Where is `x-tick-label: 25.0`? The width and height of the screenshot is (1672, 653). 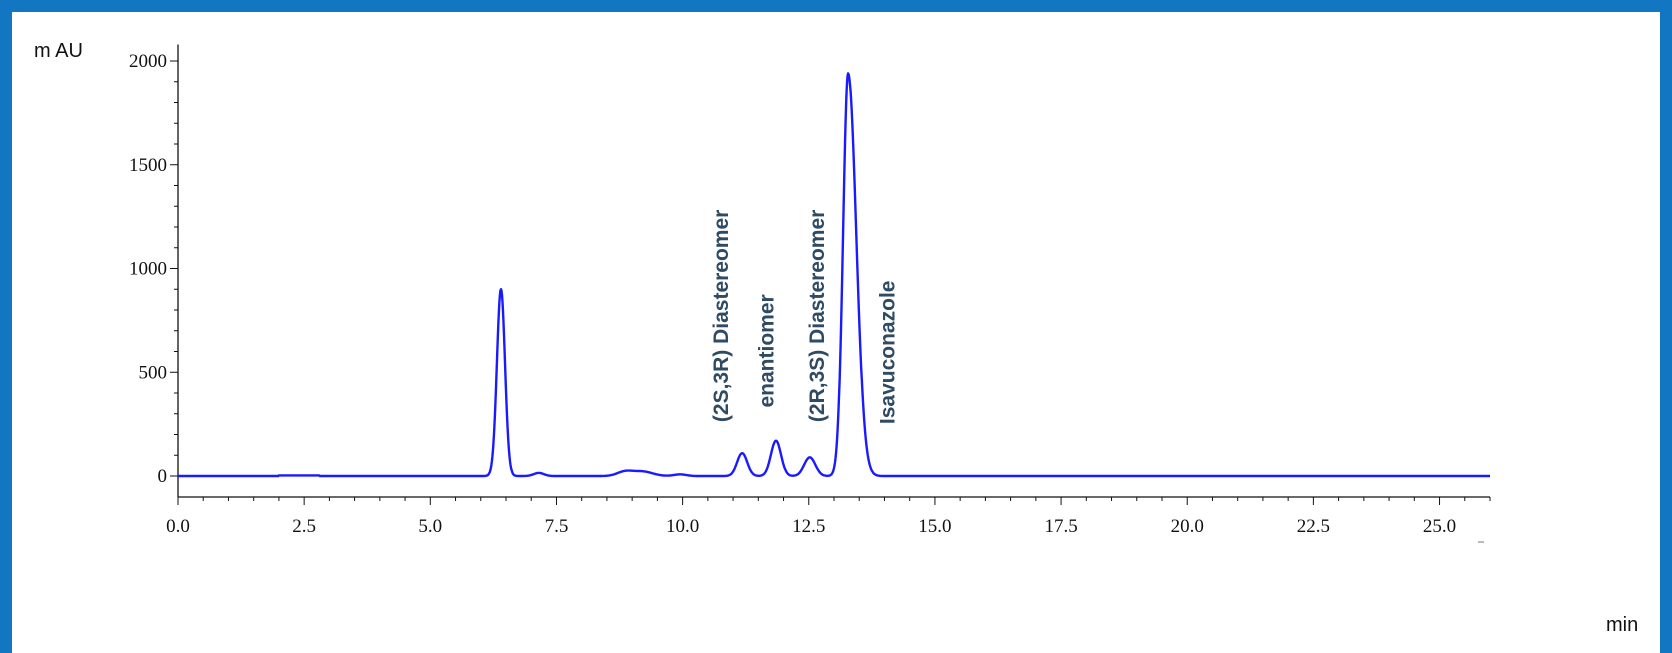
x-tick-label: 25.0 is located at coordinates (1439, 526).